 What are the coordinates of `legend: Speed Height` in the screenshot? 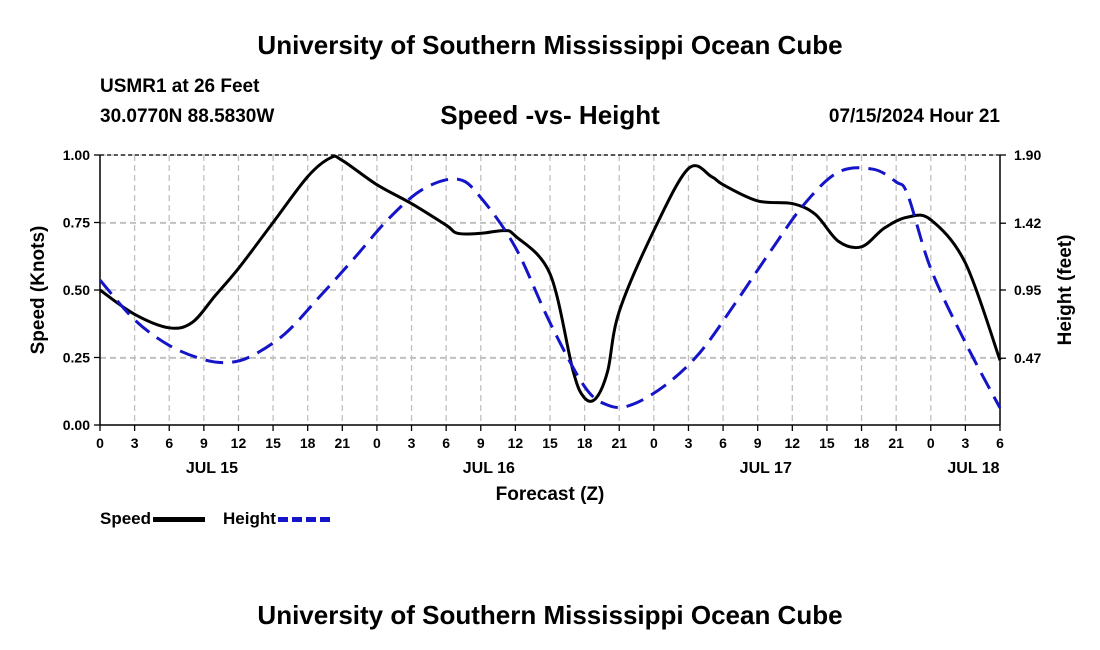 It's located at (224, 519).